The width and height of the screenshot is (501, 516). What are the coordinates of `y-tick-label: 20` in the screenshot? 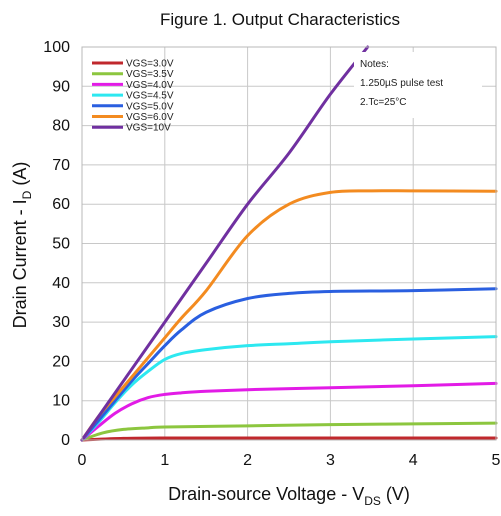 It's located at (61, 361).